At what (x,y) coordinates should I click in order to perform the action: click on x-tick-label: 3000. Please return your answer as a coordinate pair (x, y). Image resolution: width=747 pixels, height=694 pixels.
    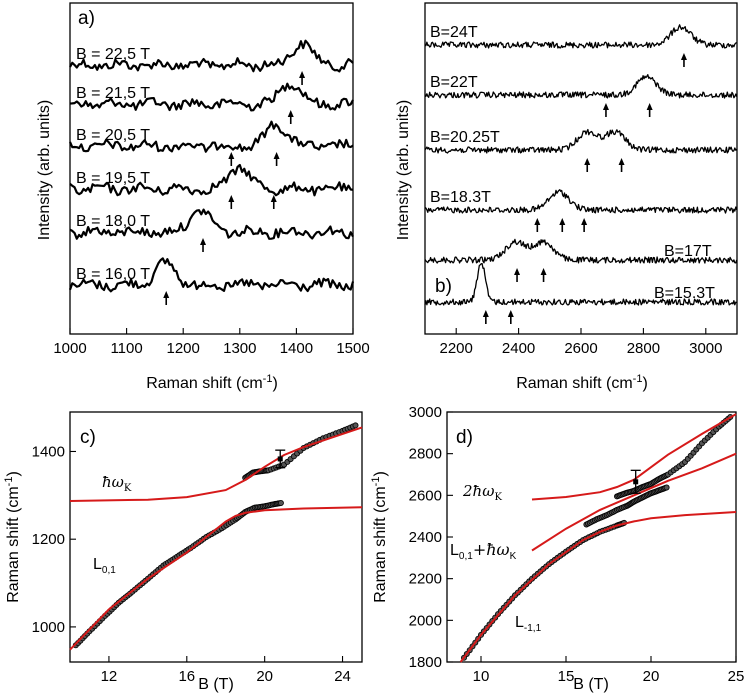
    Looking at the image, I should click on (705, 348).